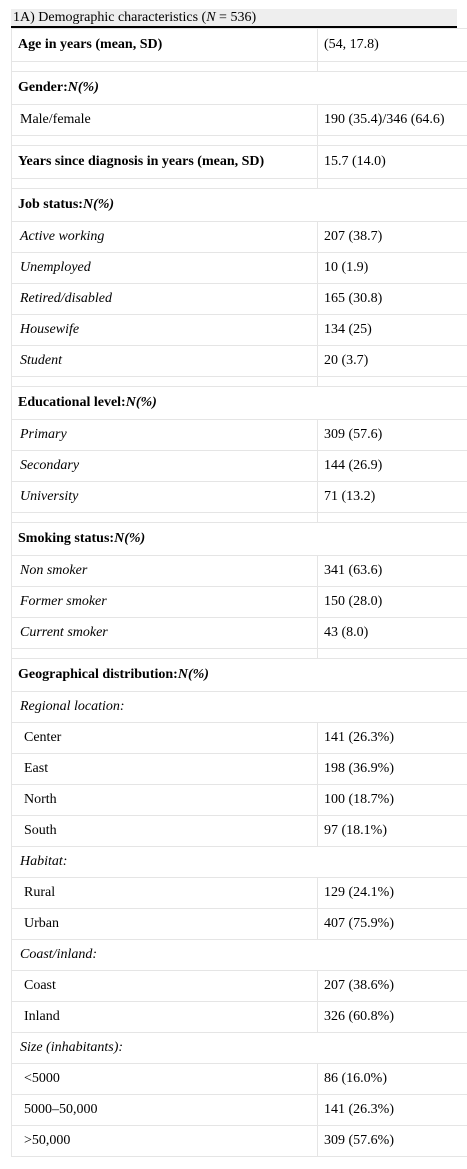 This screenshot has height=1169, width=467. What do you see at coordinates (164, 1141) in the screenshot?
I see `row-label: >50,000` at bounding box center [164, 1141].